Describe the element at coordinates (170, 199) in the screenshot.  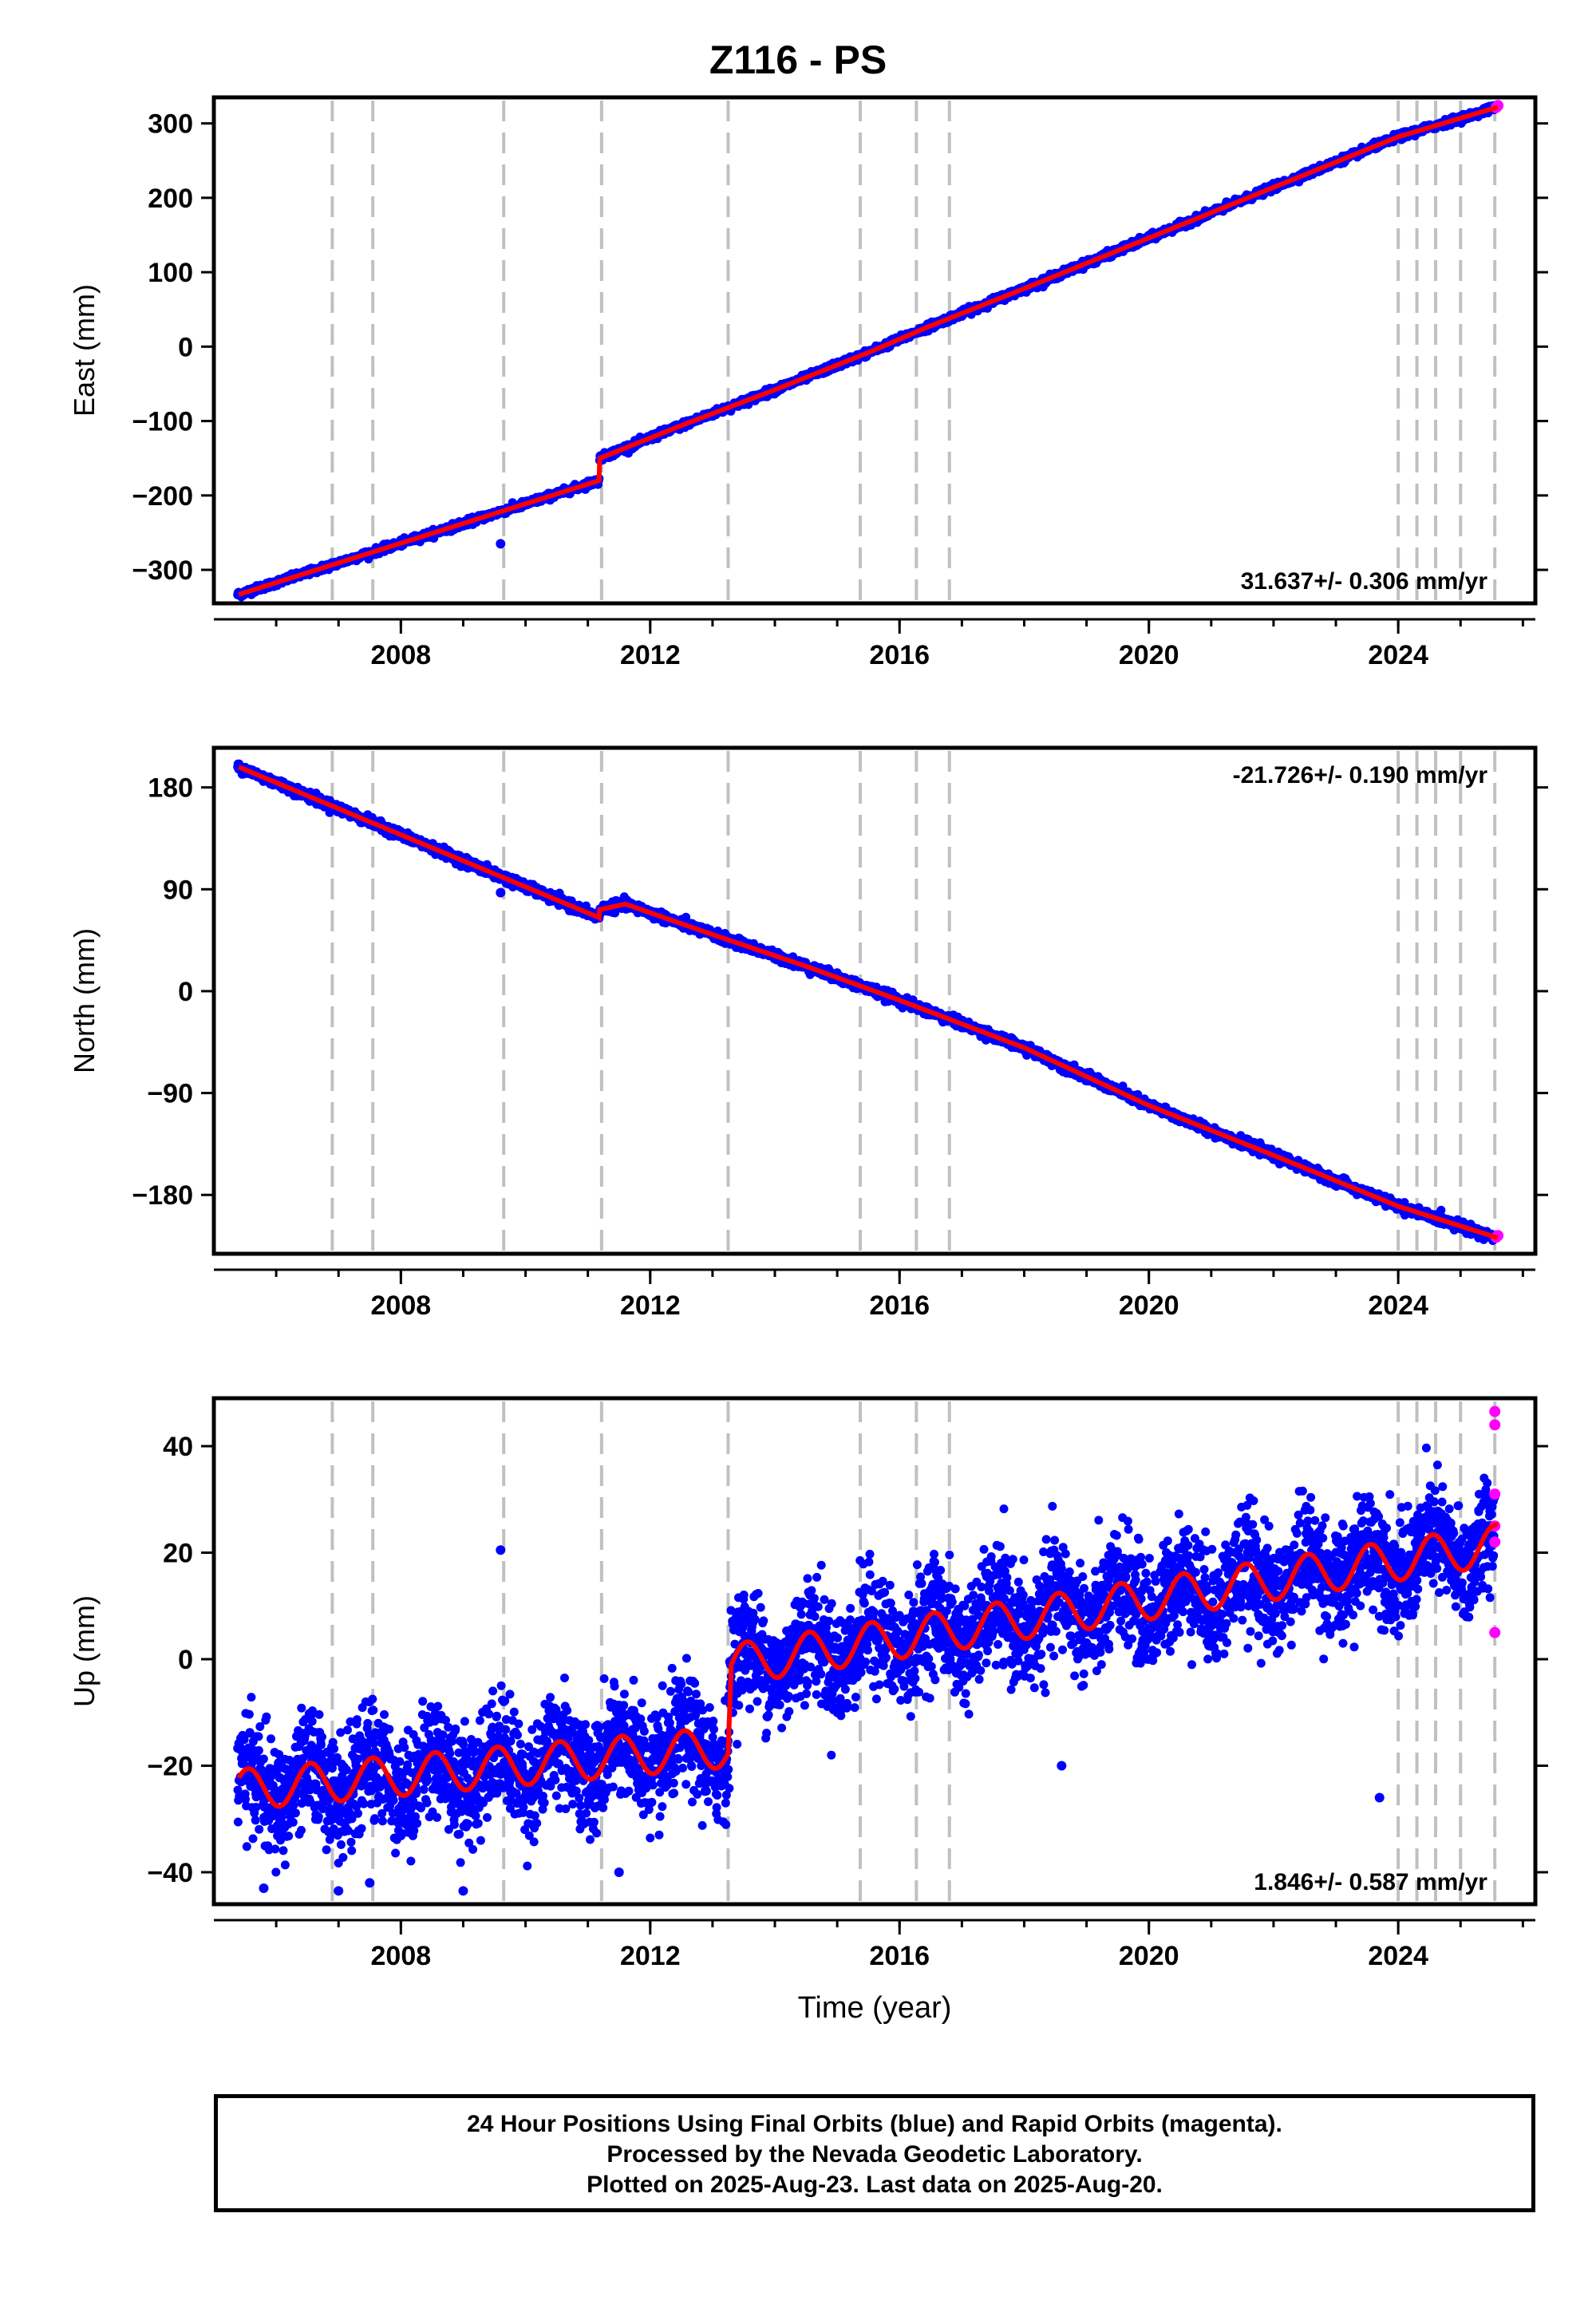
I see `y-tick-label: 200` at that location.